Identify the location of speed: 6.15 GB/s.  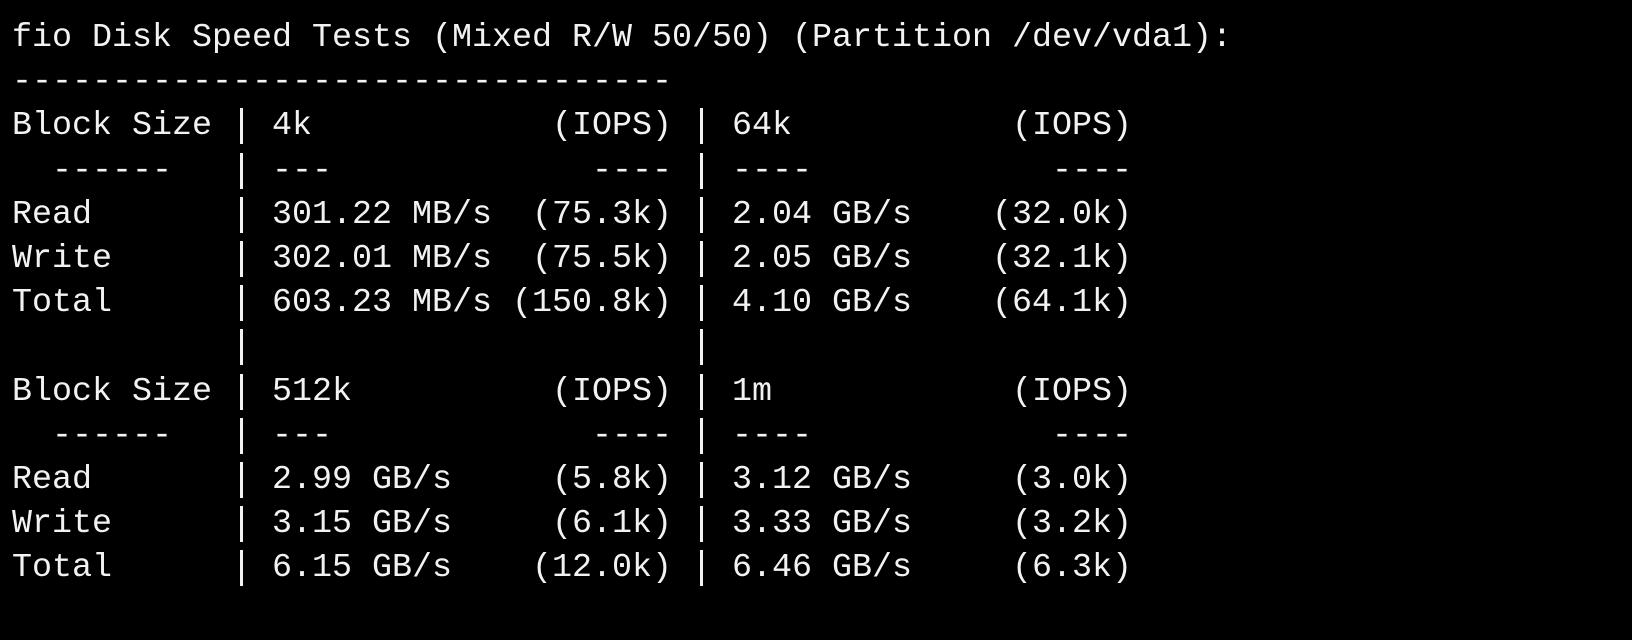
(362, 568).